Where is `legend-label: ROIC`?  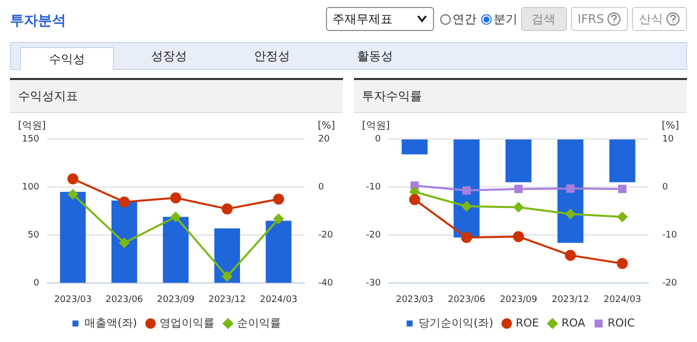
legend-label: ROIC is located at coordinates (622, 323).